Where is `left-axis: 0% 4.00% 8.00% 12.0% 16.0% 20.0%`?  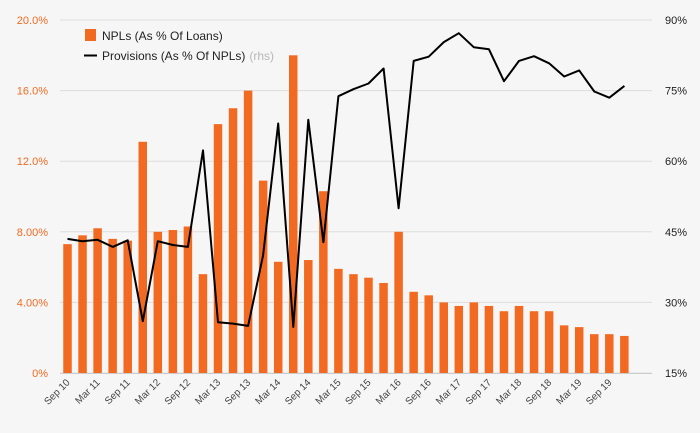 left-axis: 0% 4.00% 8.00% 12.0% 16.0% 20.0% is located at coordinates (32, 197).